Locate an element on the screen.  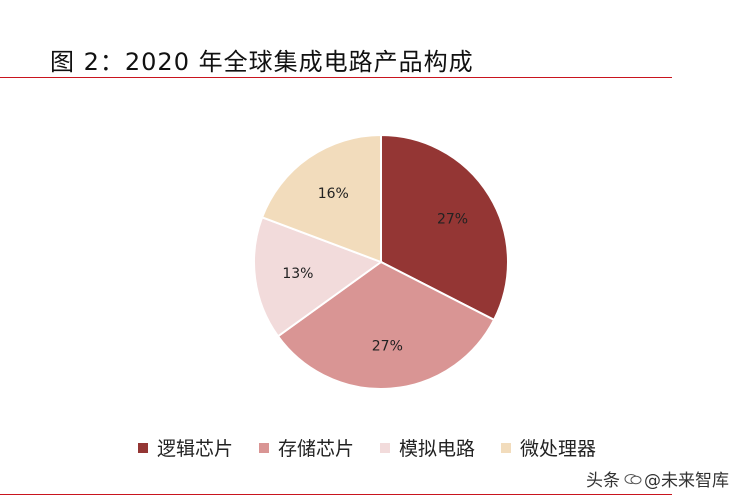
chart-legend: 逻辑芯片 存储芯片 模拟电路 微处理器 is located at coordinates (380, 447).